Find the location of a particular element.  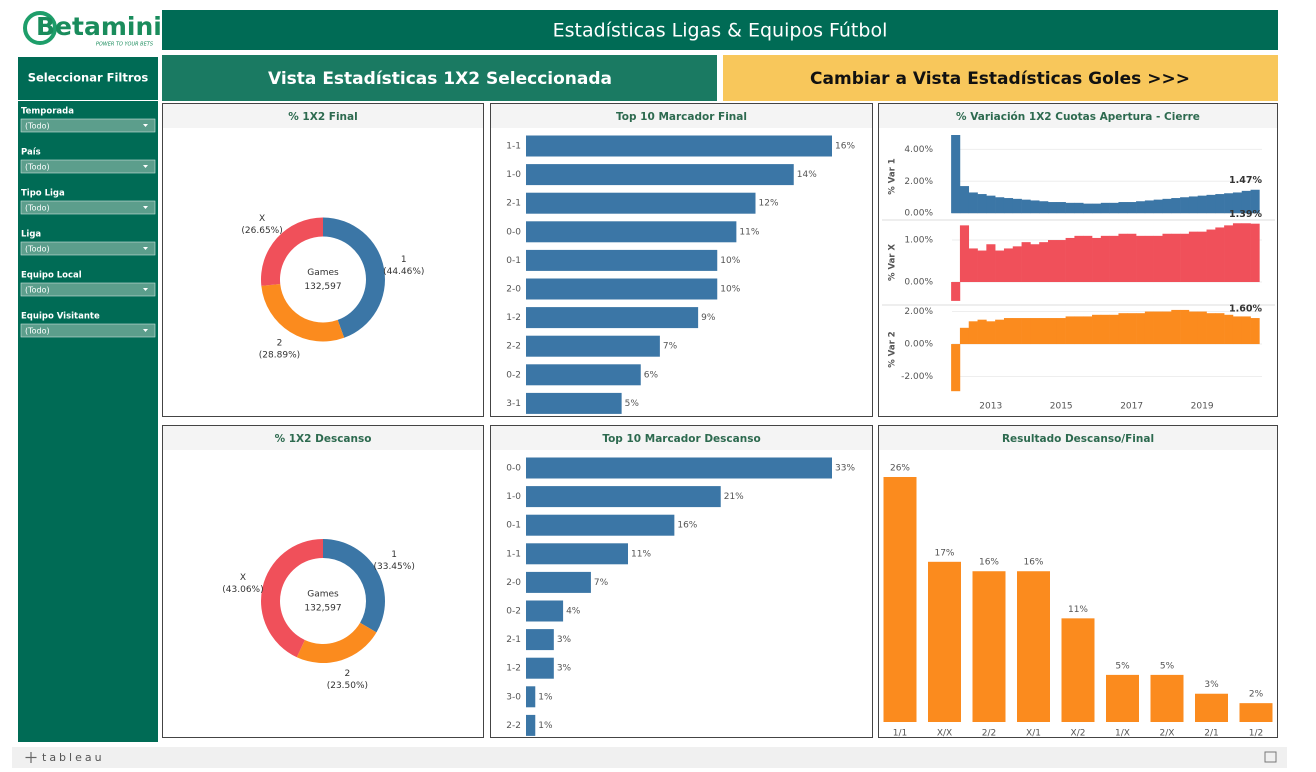

panel-header is located at coordinates (323, 438).